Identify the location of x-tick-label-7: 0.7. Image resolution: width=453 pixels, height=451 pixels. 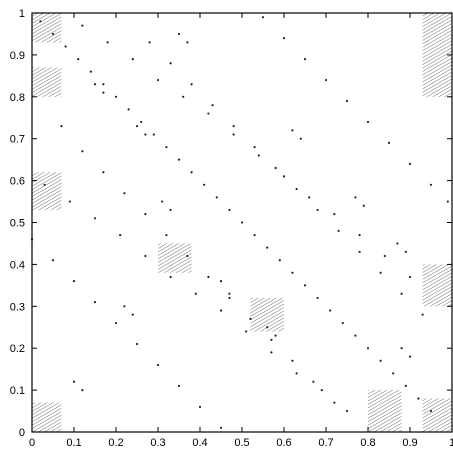
(325, 443).